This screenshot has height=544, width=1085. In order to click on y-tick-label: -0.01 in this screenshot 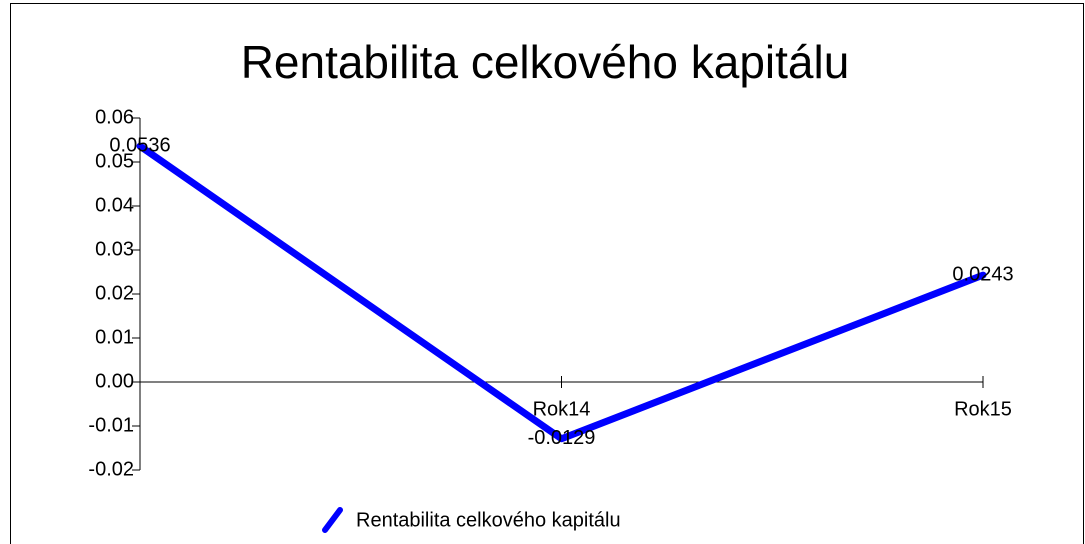, I will do `click(111, 425)`.